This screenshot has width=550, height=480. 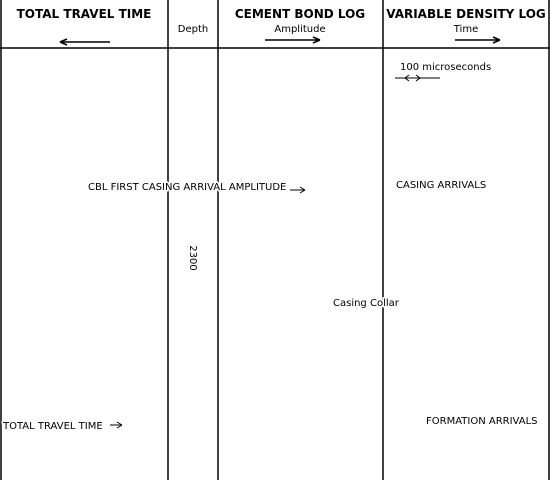 What do you see at coordinates (366, 303) in the screenshot?
I see `collar-annotation: Casing Collar` at bounding box center [366, 303].